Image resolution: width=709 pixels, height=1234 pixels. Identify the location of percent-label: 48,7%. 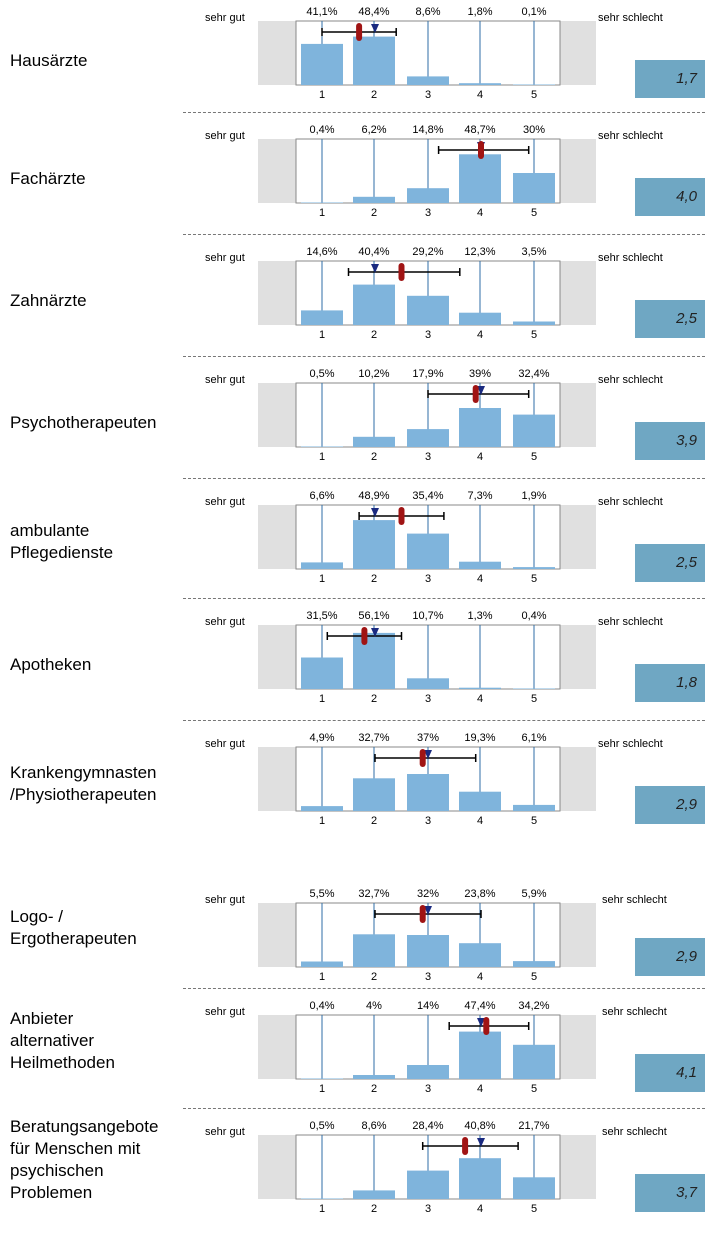
(479, 130).